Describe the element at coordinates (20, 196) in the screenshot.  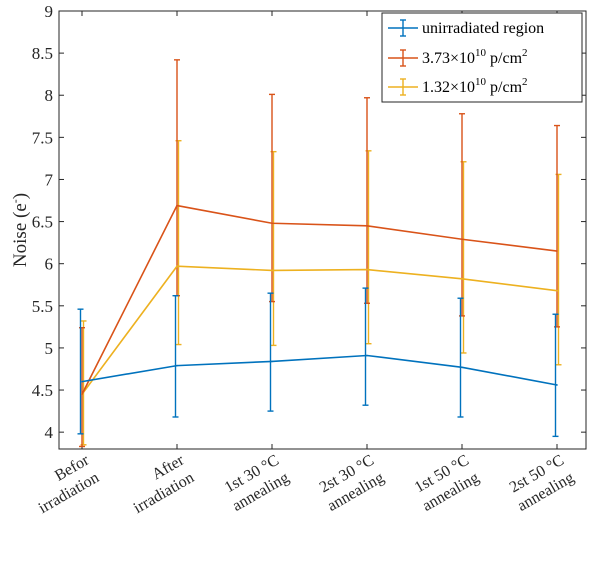
I see `y-axis-title-close: )` at that location.